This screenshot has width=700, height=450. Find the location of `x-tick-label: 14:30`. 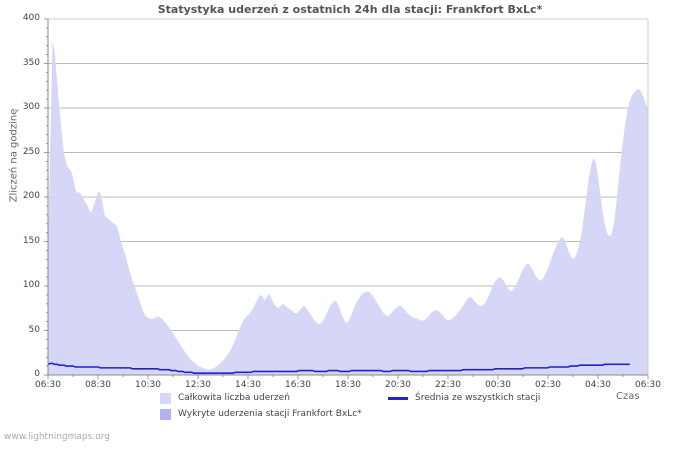

x-tick-label: 14:30 is located at coordinates (248, 385).